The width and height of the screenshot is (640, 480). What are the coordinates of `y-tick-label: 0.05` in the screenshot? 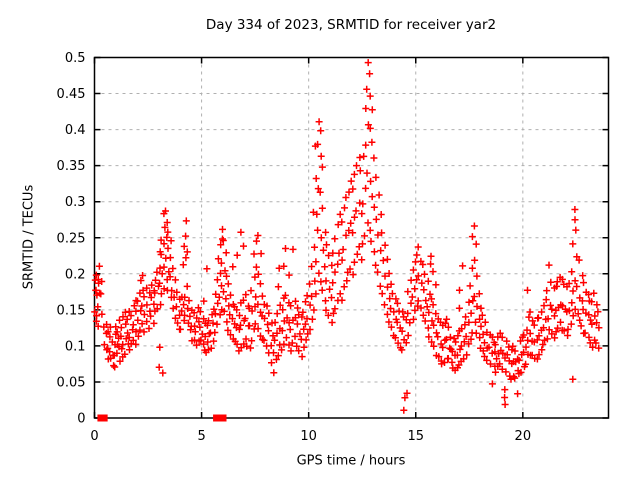 It's located at (71, 382).